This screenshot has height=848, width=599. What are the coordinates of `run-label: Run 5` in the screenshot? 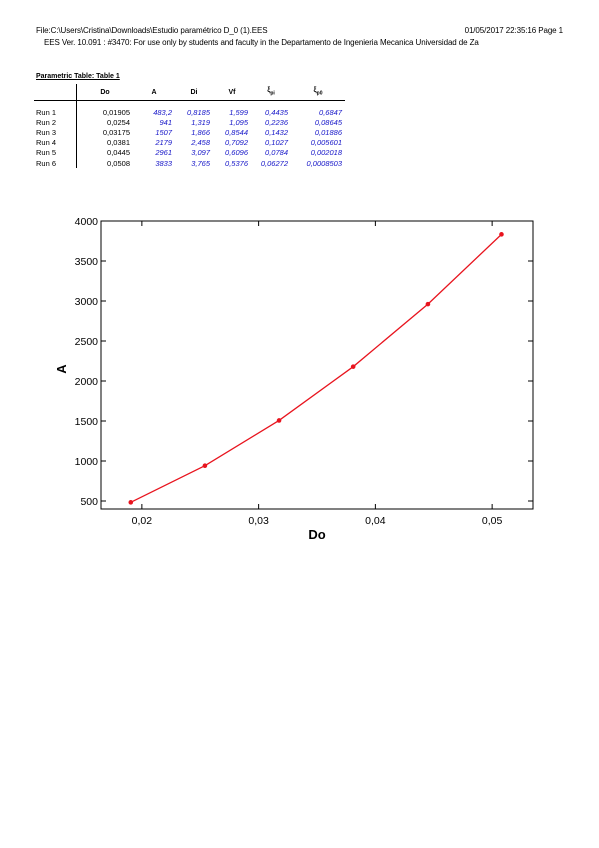 It's located at (55, 152).